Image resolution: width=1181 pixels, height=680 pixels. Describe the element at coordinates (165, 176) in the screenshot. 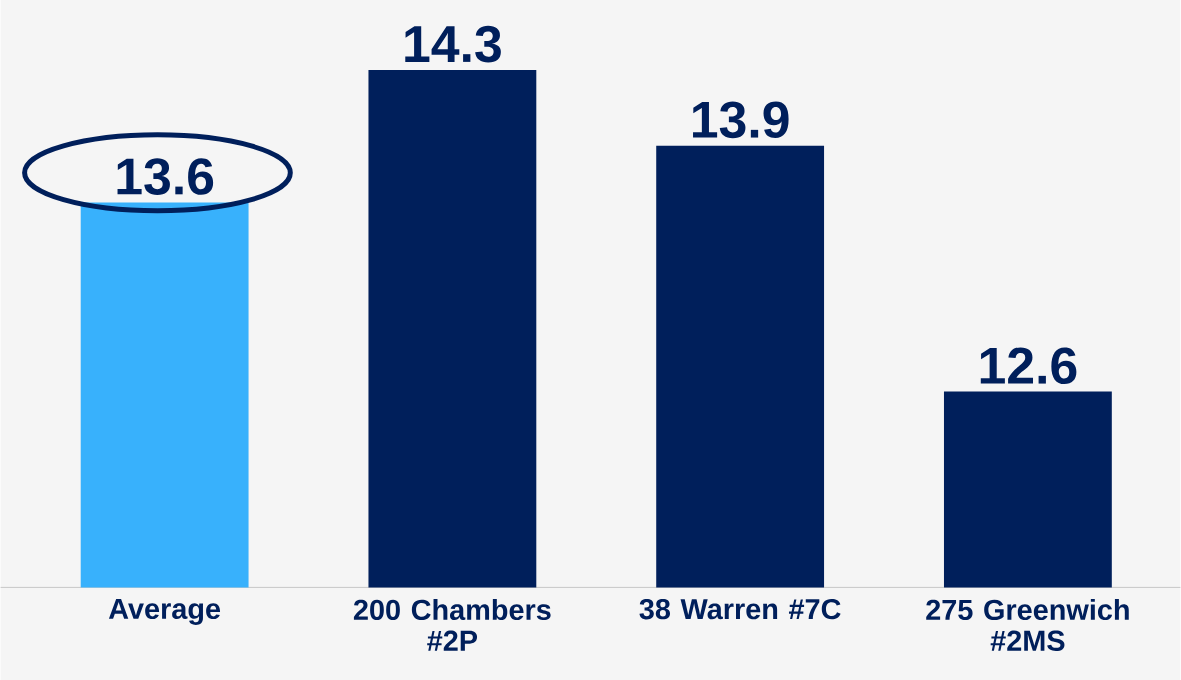

I see `data-label: 13.6` at that location.